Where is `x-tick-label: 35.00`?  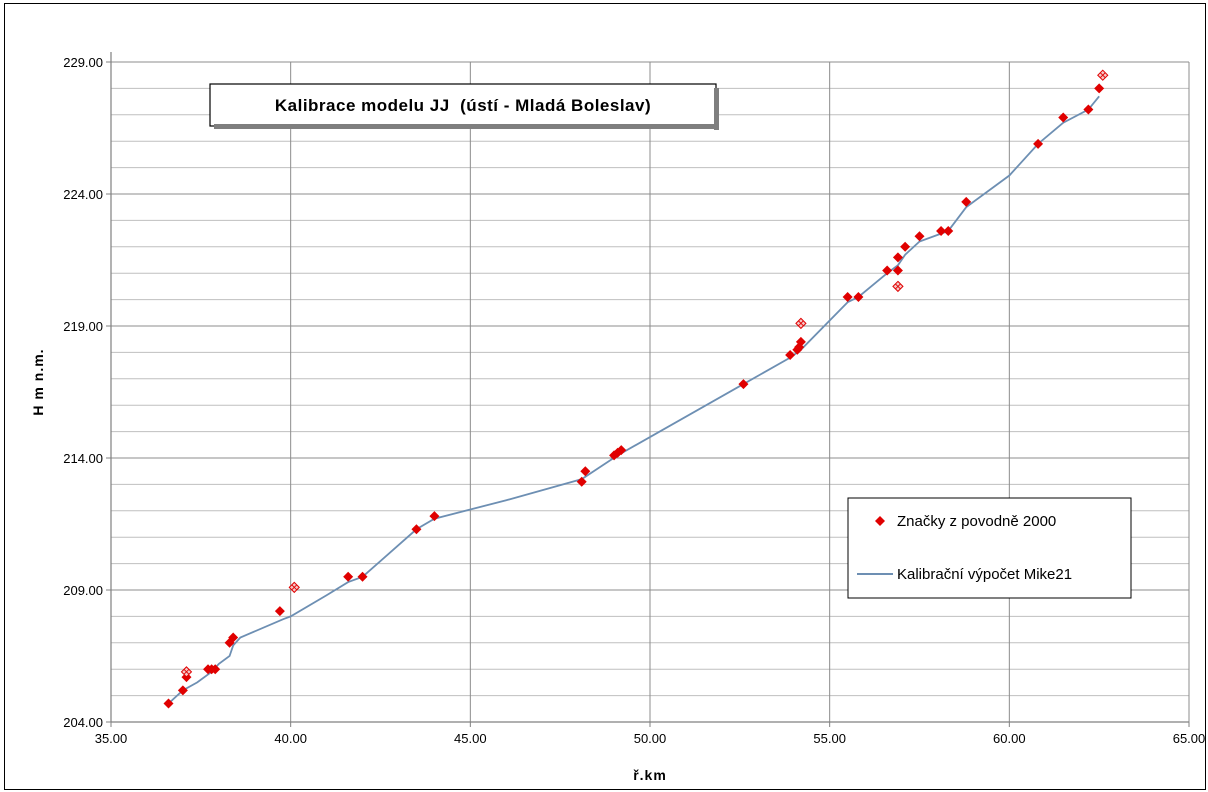
x-tick-label: 35.00 is located at coordinates (111, 738).